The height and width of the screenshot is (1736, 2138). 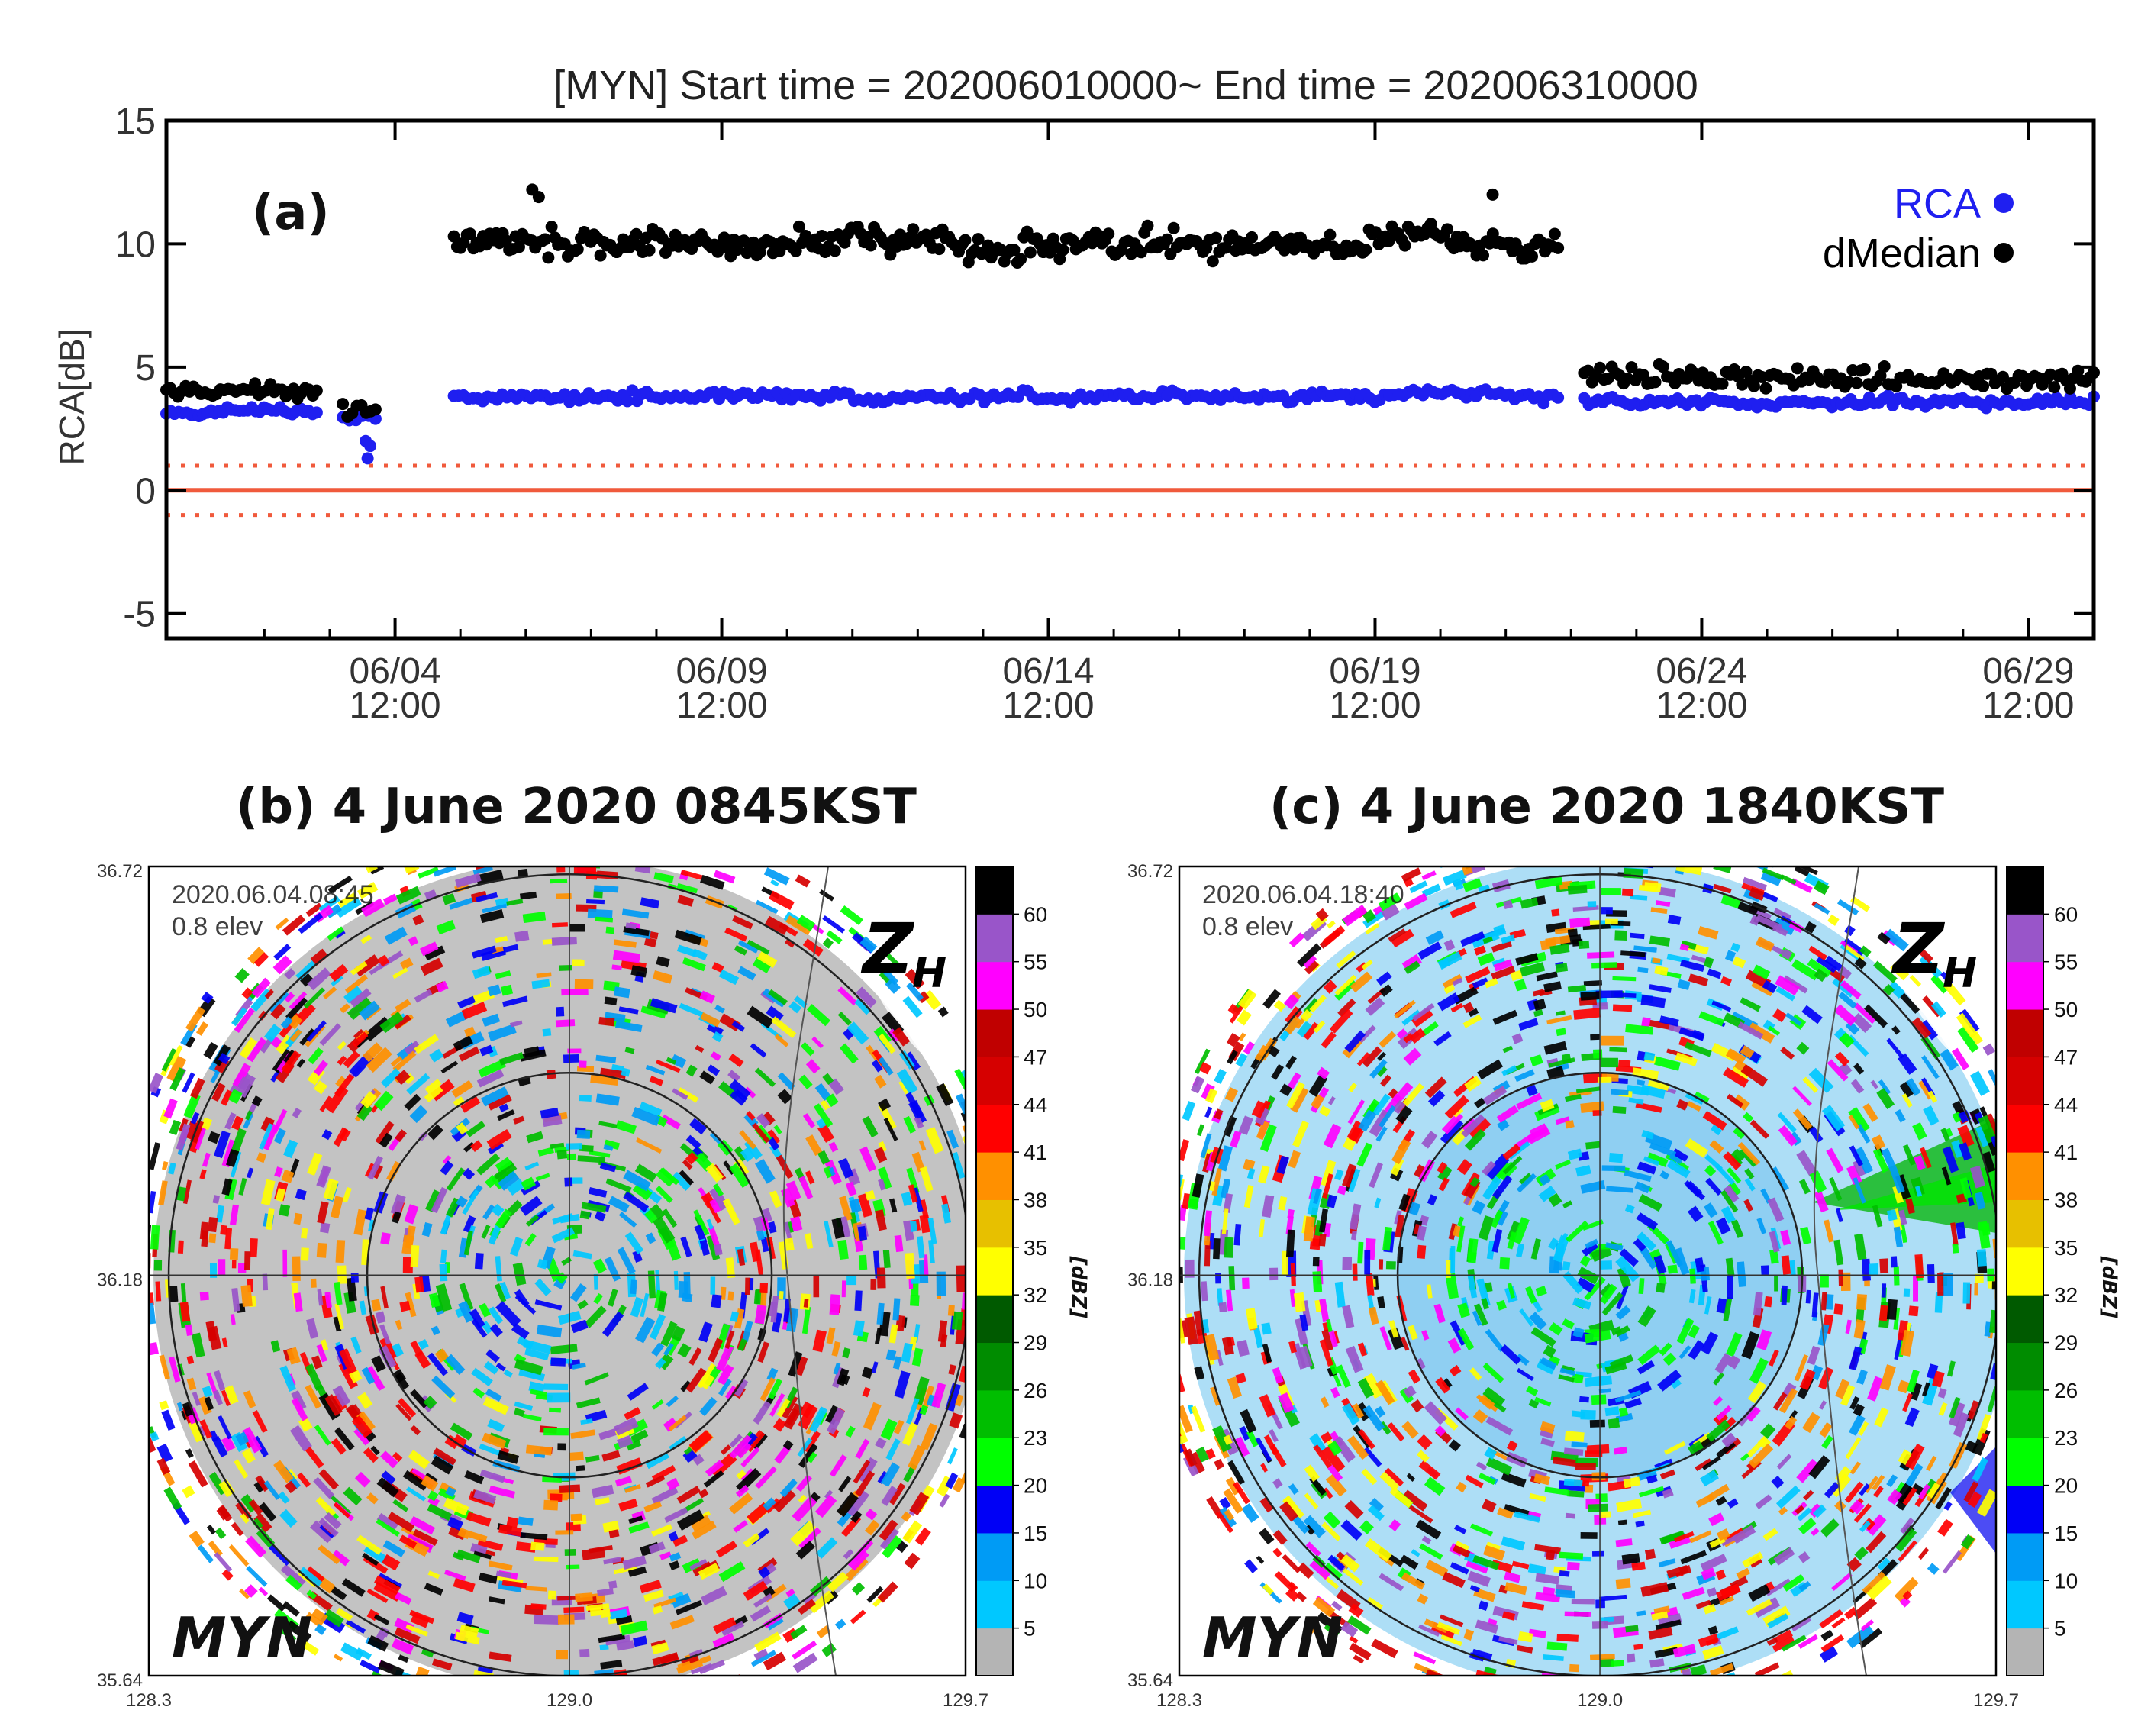 What do you see at coordinates (1035, 1390) in the screenshot?
I see `colorbar-tick-label: 26` at bounding box center [1035, 1390].